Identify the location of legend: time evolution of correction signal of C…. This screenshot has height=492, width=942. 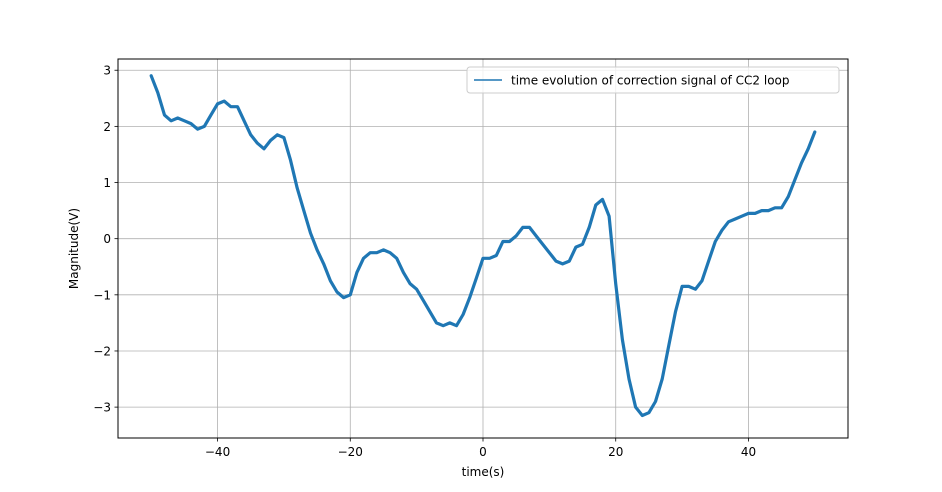
(653, 80).